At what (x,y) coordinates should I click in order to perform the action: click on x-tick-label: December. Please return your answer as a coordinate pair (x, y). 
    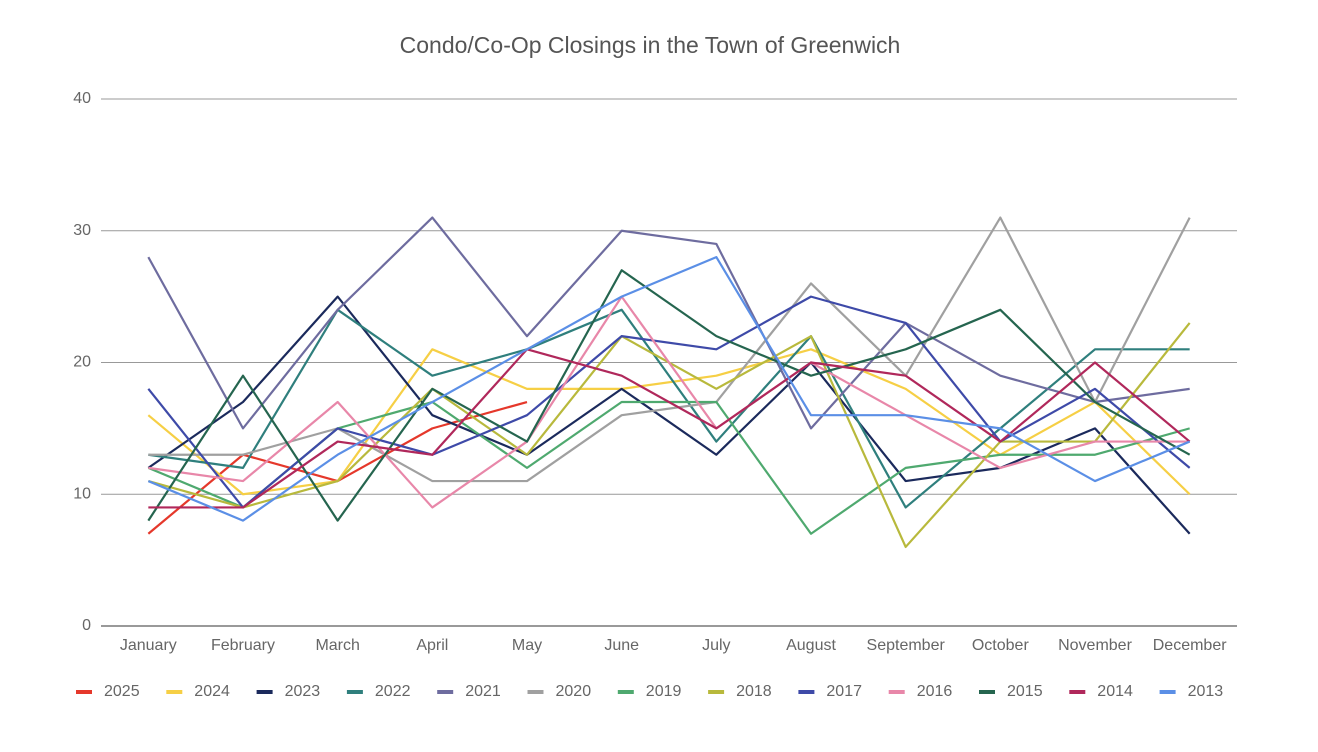
    Looking at the image, I should click on (1190, 645).